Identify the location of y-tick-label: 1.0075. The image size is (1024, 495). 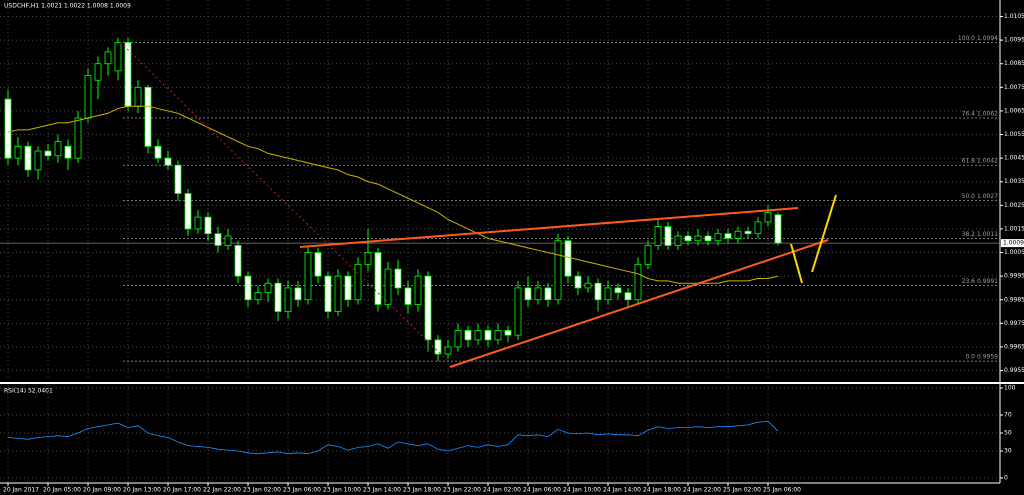
(1014, 87).